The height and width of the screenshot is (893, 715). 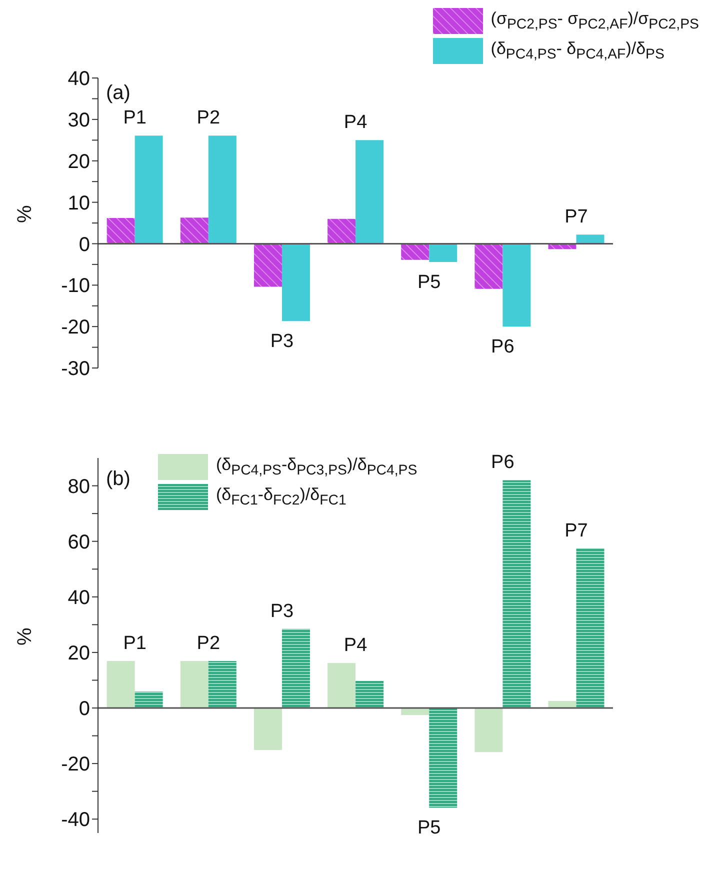 I want to click on legend-label: (δ$_{PC4,PS}$-δ$_{PC3,PS}$)/δ$_{PC4,PS}$, so click(x=317, y=467).